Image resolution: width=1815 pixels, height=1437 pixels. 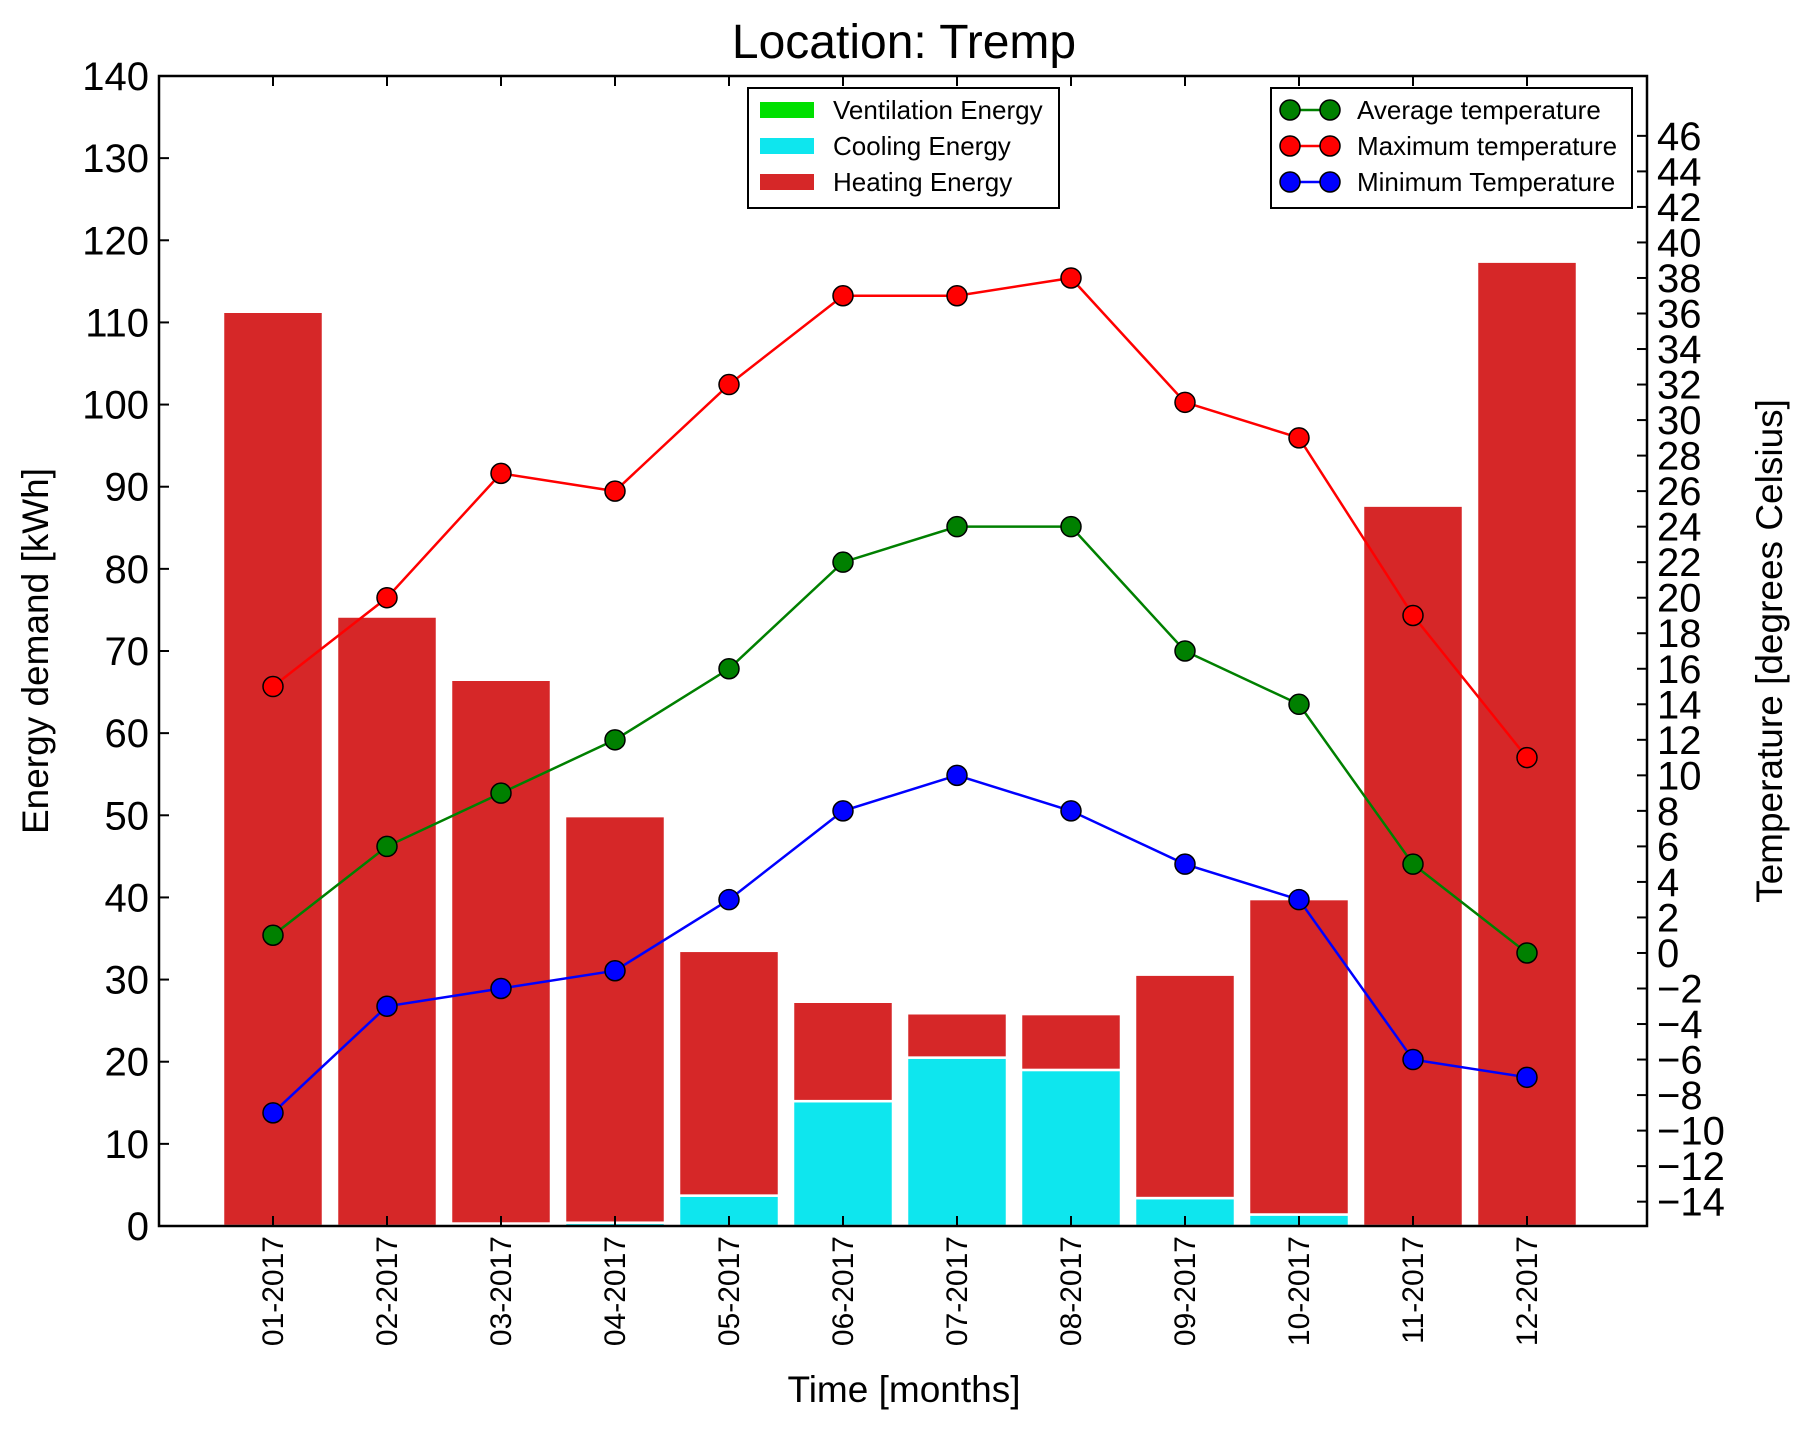 What do you see at coordinates (615, 740) in the screenshot?
I see `point-average-temperature-04-2017` at bounding box center [615, 740].